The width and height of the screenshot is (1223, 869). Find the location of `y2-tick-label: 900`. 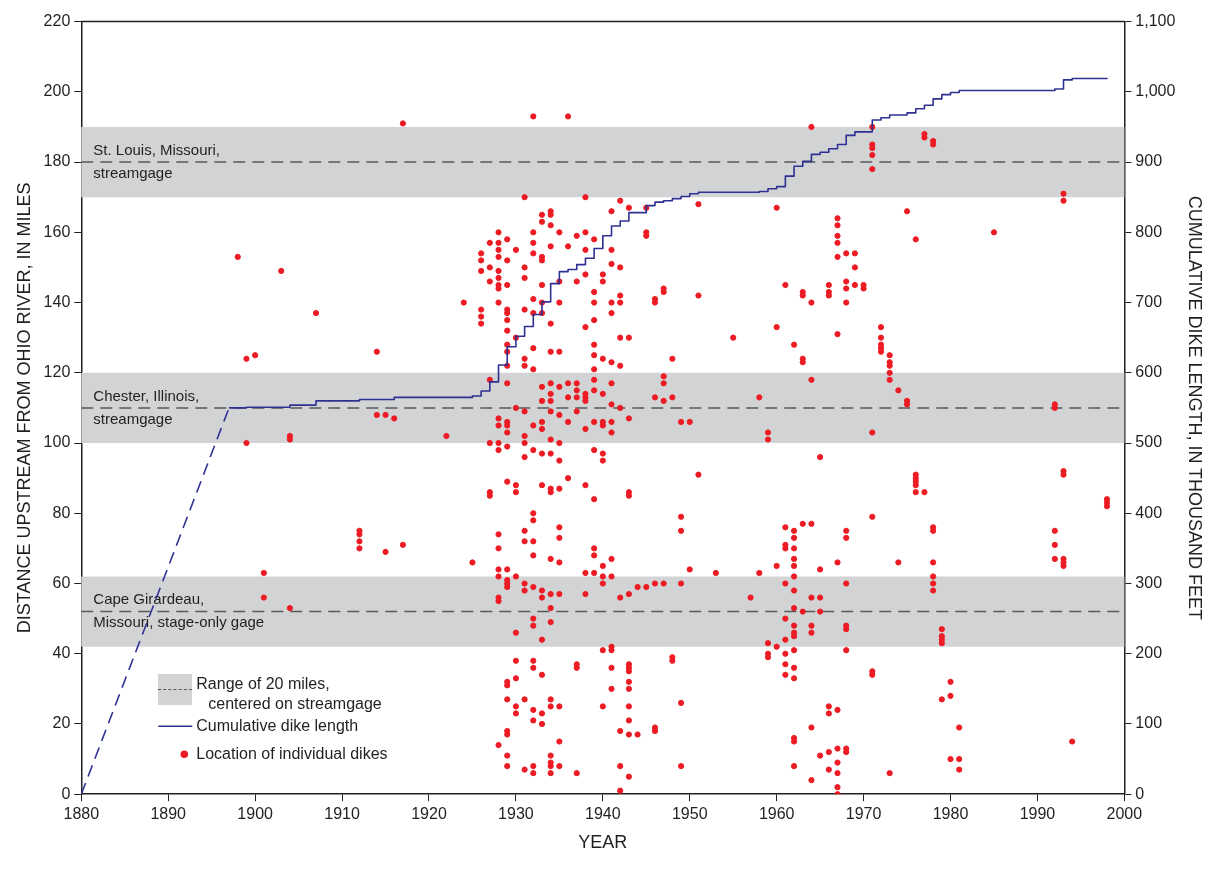

y2-tick-label: 900 is located at coordinates (1149, 161).